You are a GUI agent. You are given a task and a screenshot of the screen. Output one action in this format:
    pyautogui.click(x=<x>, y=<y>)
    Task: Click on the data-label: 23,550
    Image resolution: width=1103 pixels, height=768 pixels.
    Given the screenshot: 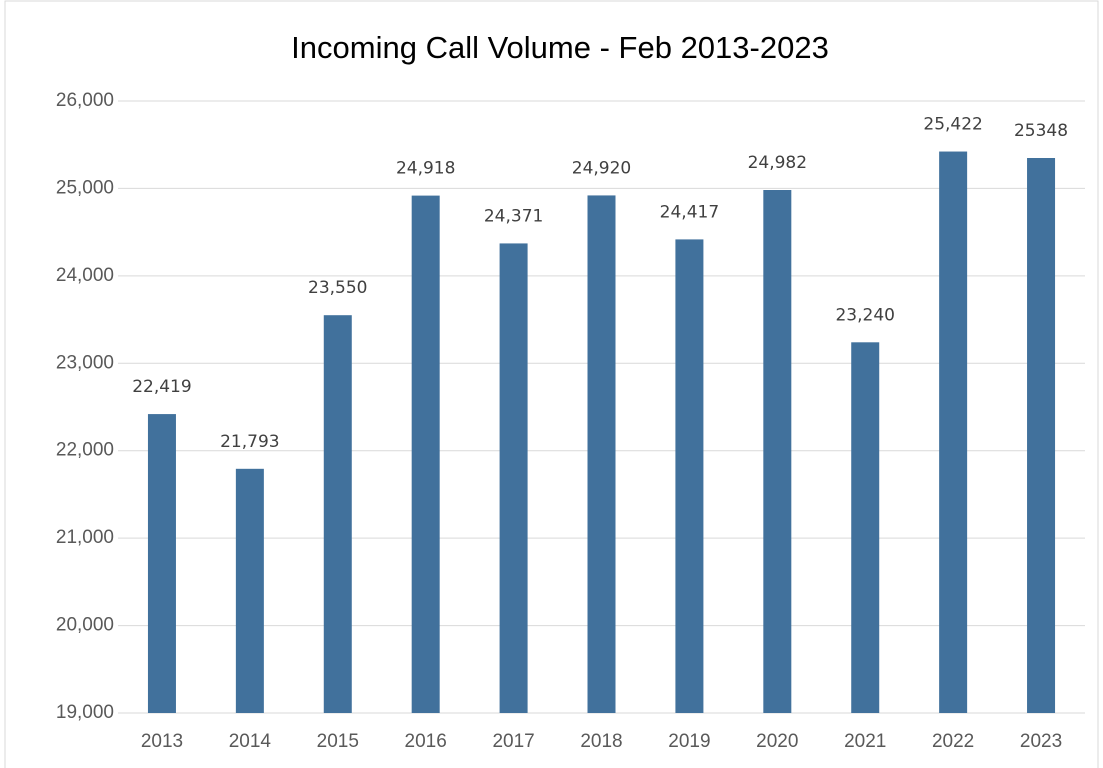 What is the action you would take?
    pyautogui.click(x=337, y=288)
    